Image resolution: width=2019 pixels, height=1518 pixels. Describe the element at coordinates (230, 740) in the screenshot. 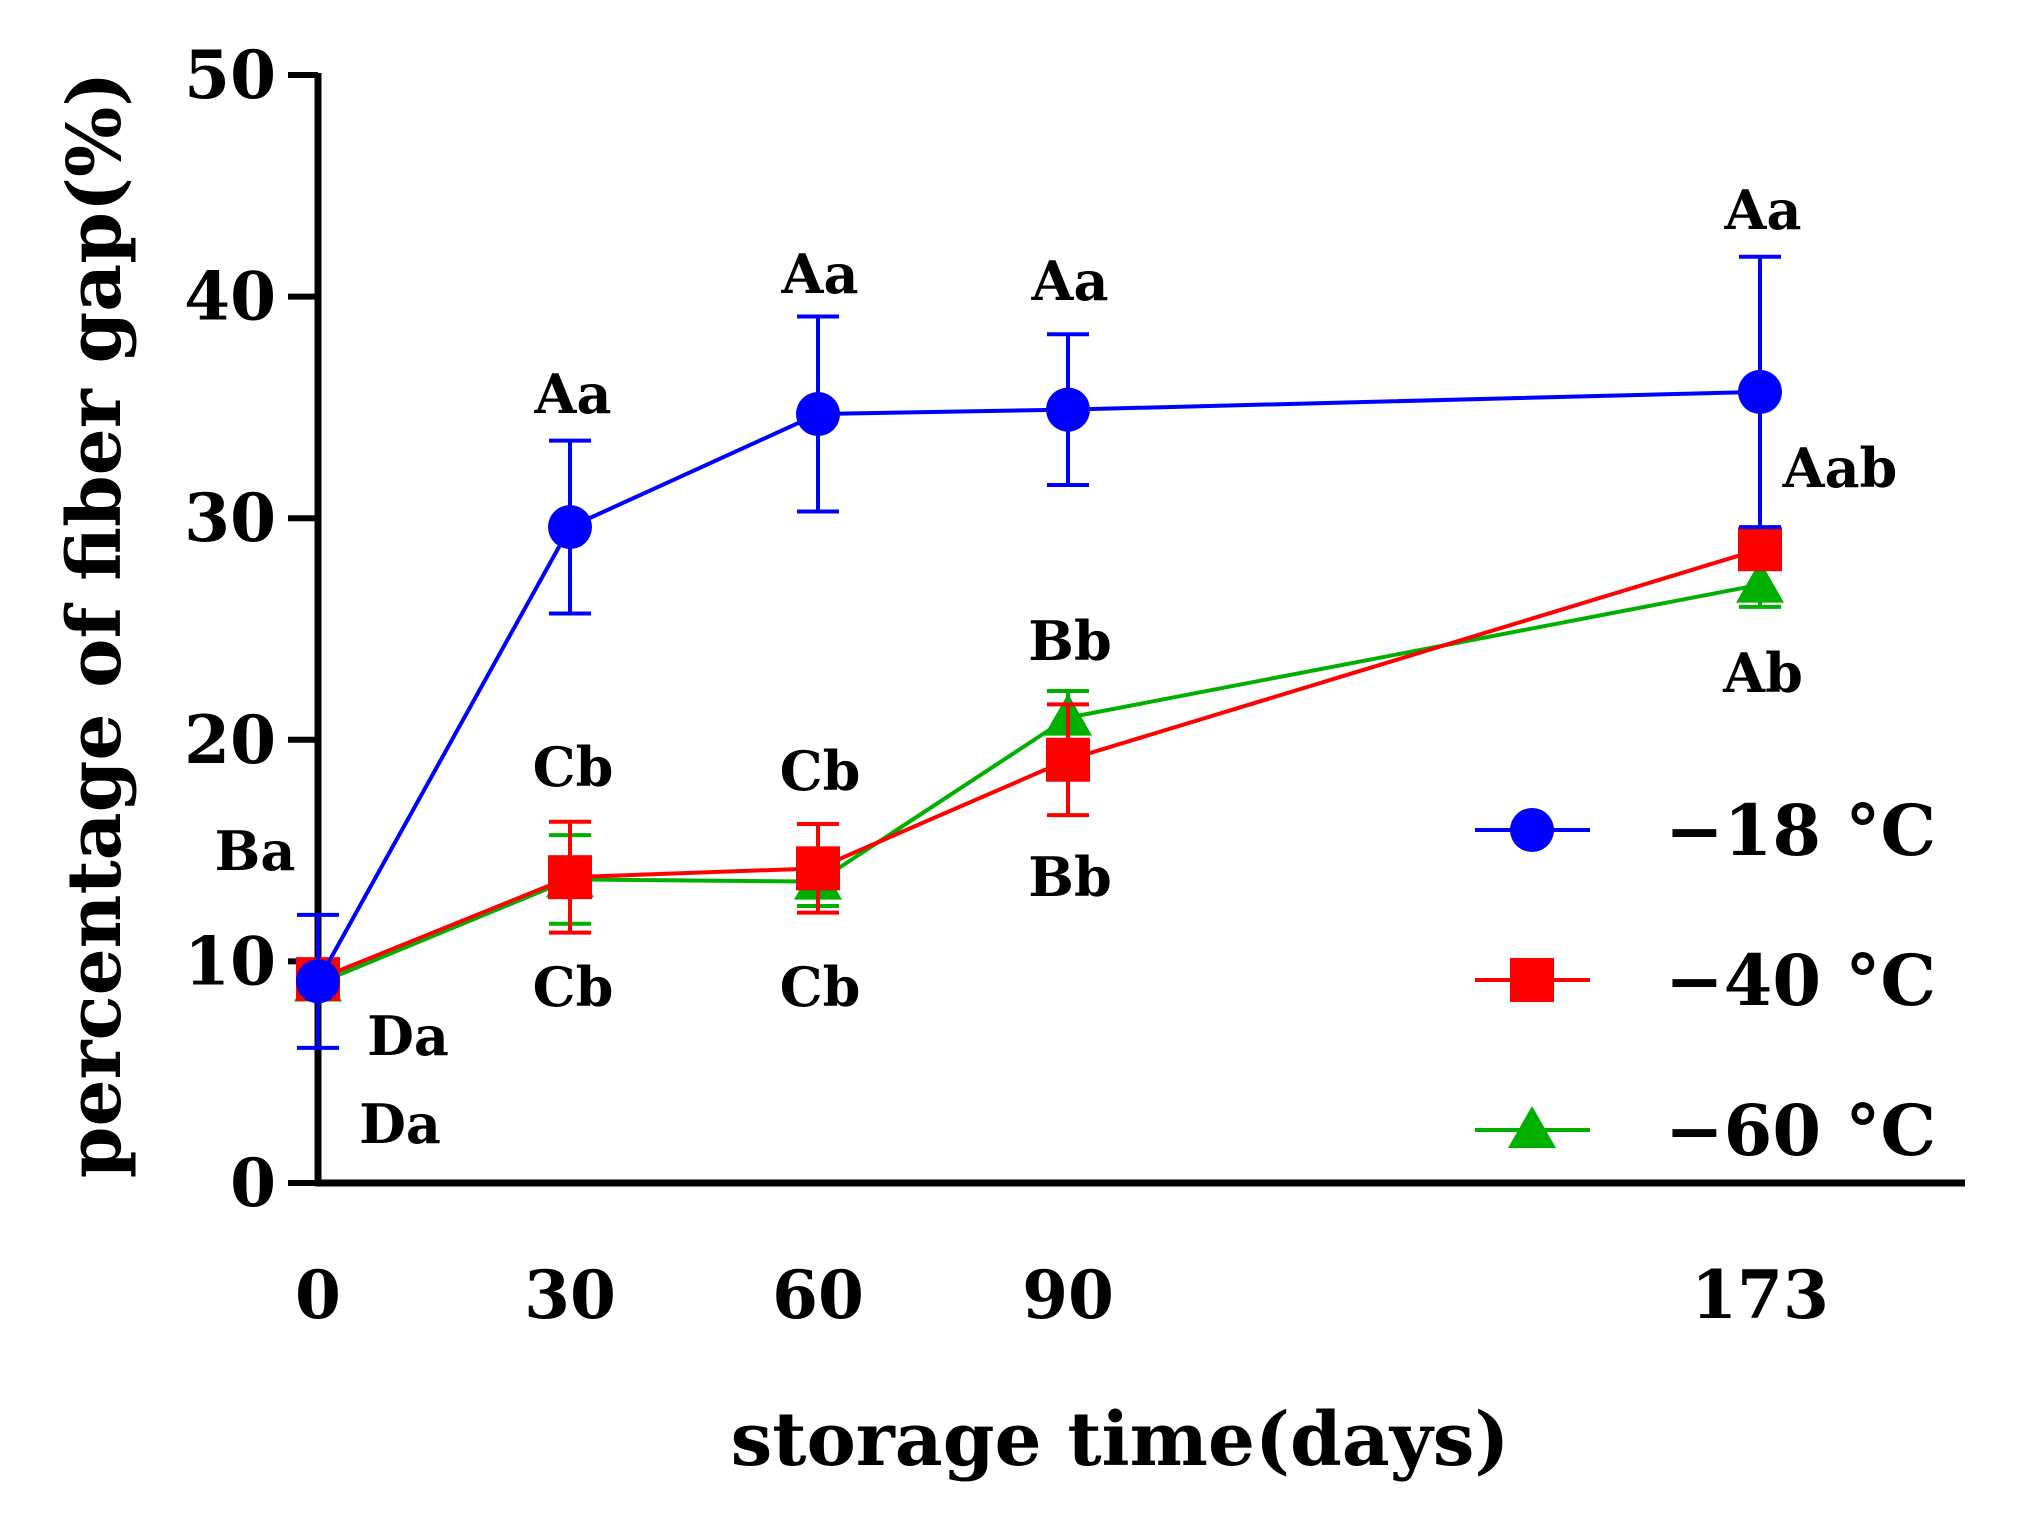

I see `y-tick-label: 20` at that location.